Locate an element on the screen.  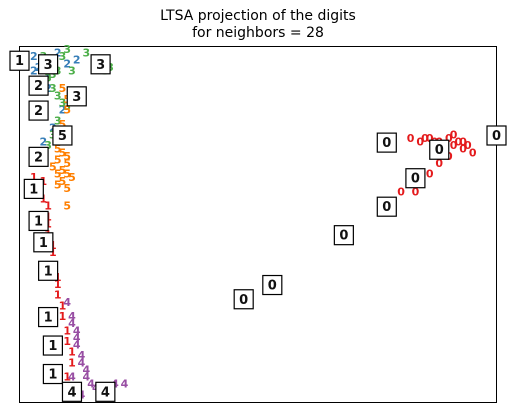
thumbnail-digit: 3 is located at coordinates (76, 97).